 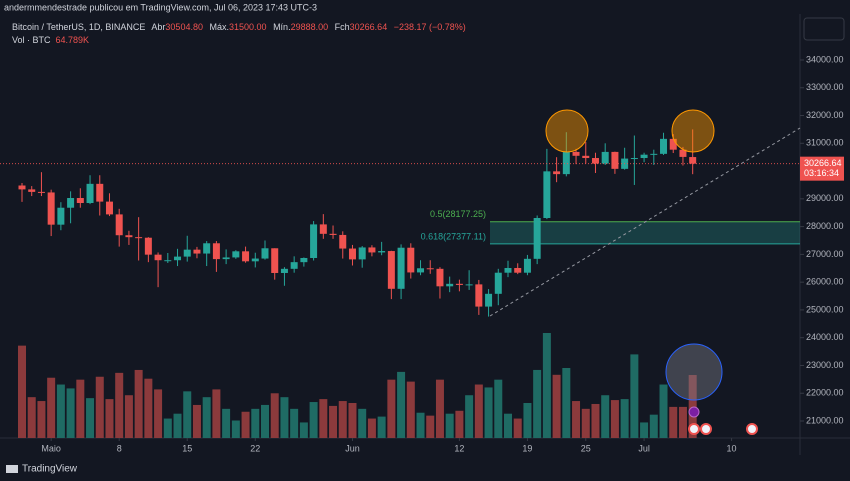 I want to click on y-tick-label: 25000.00, so click(x=825, y=309).